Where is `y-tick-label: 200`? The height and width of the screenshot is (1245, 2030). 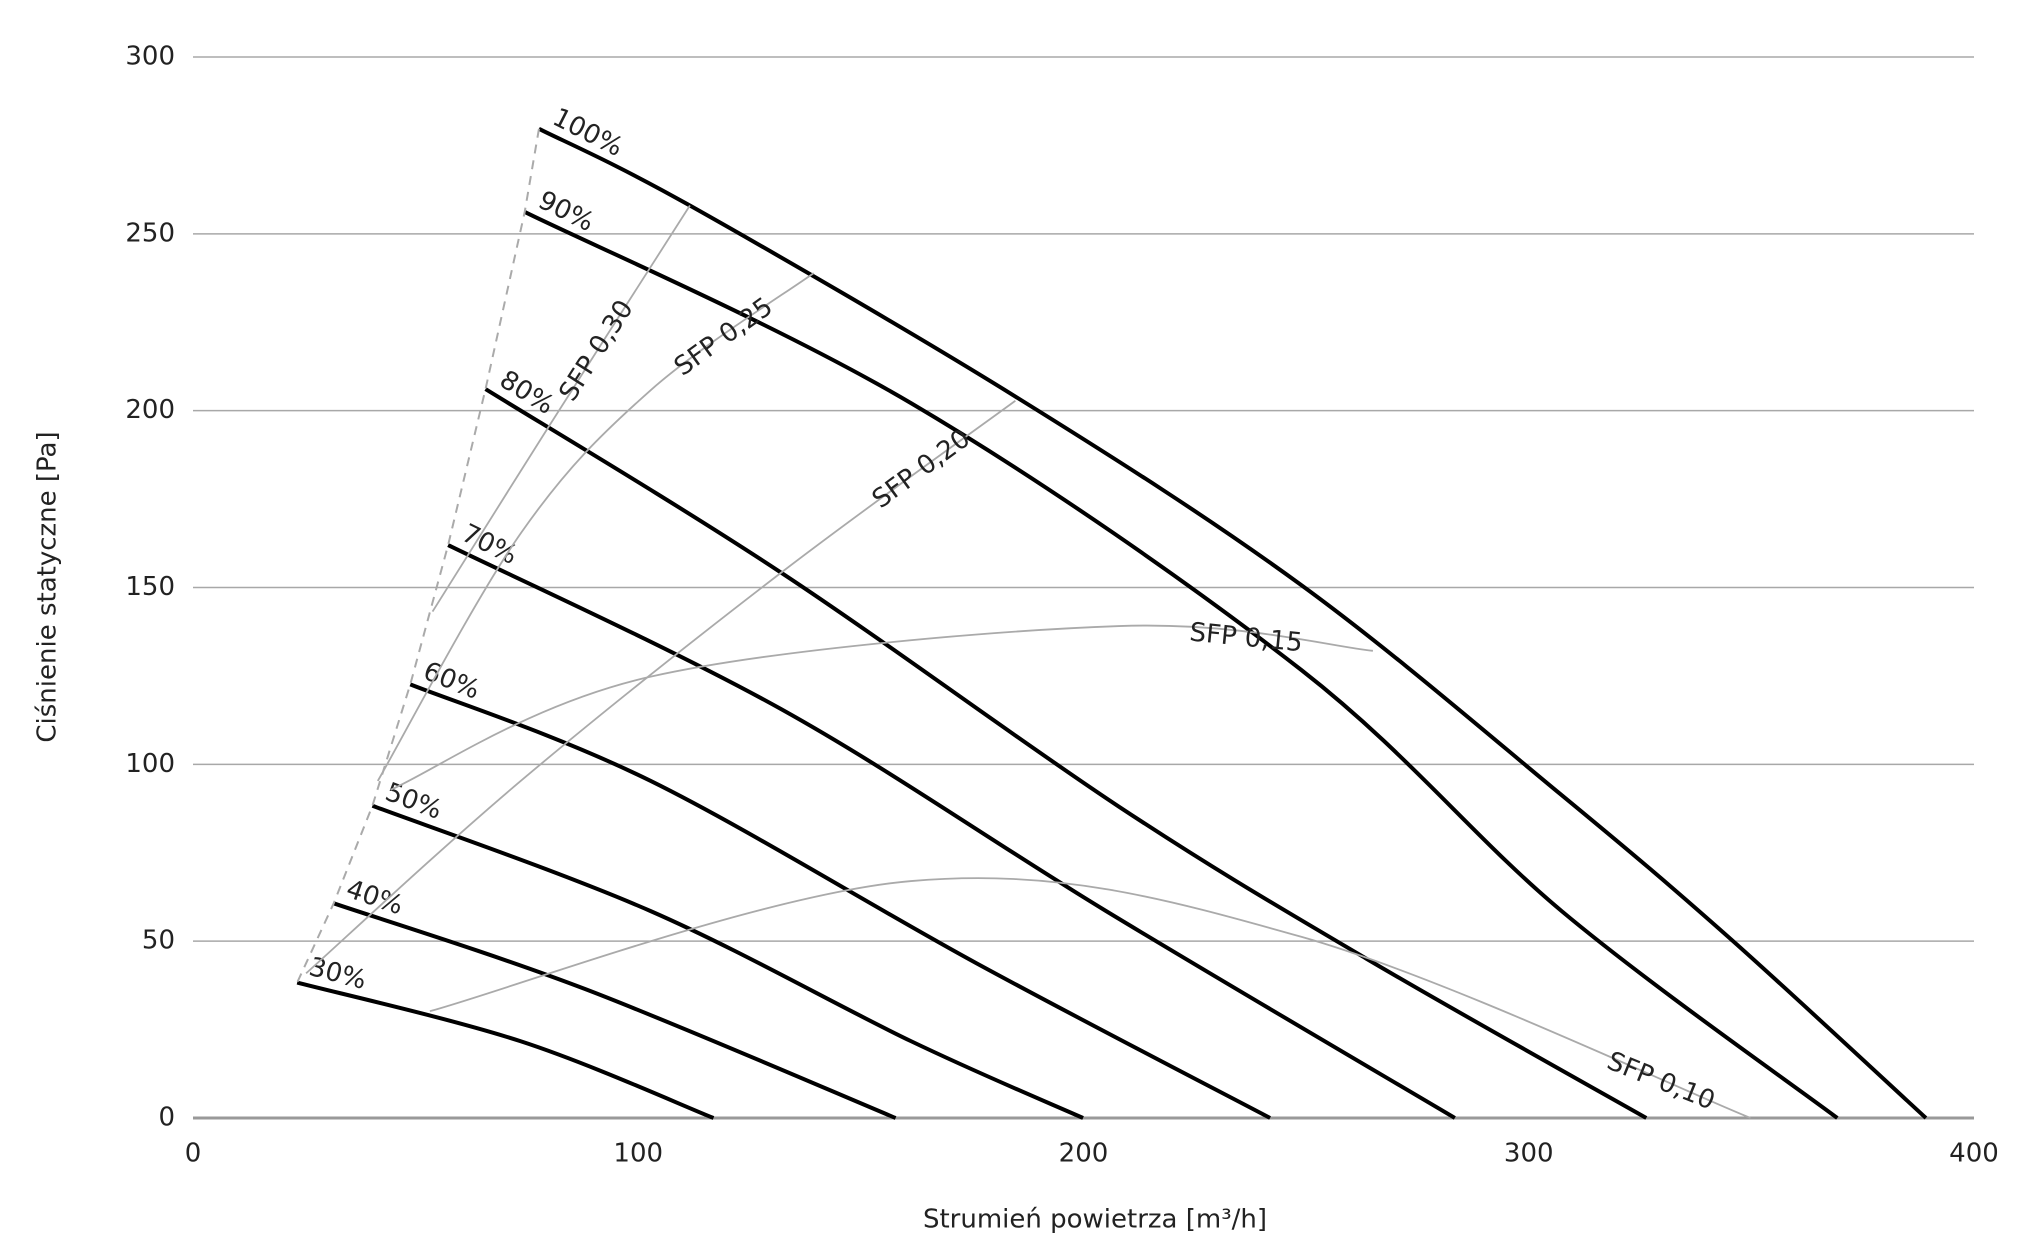 y-tick-label: 200 is located at coordinates (150, 410).